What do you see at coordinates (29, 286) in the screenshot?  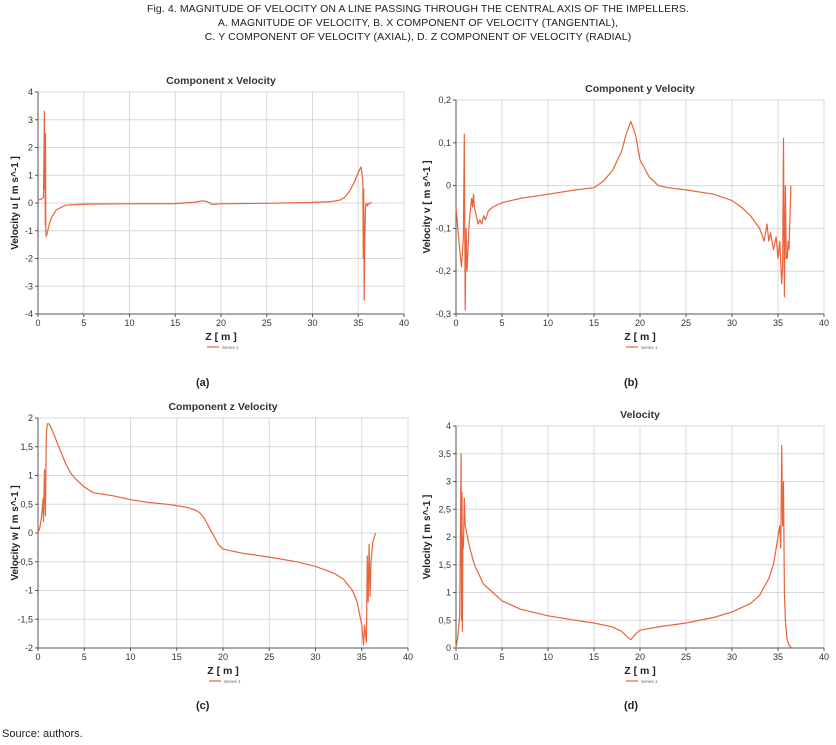 I see `y-tick-label: -3` at bounding box center [29, 286].